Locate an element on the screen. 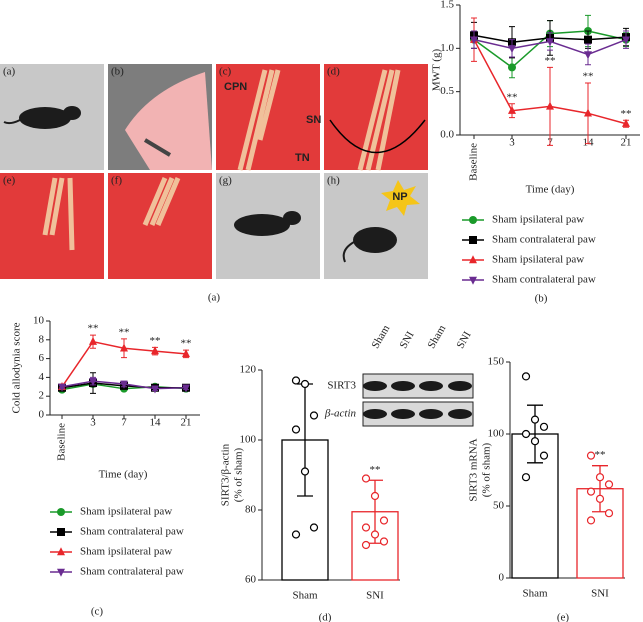  panel-caption: (d) is located at coordinates (325, 617).